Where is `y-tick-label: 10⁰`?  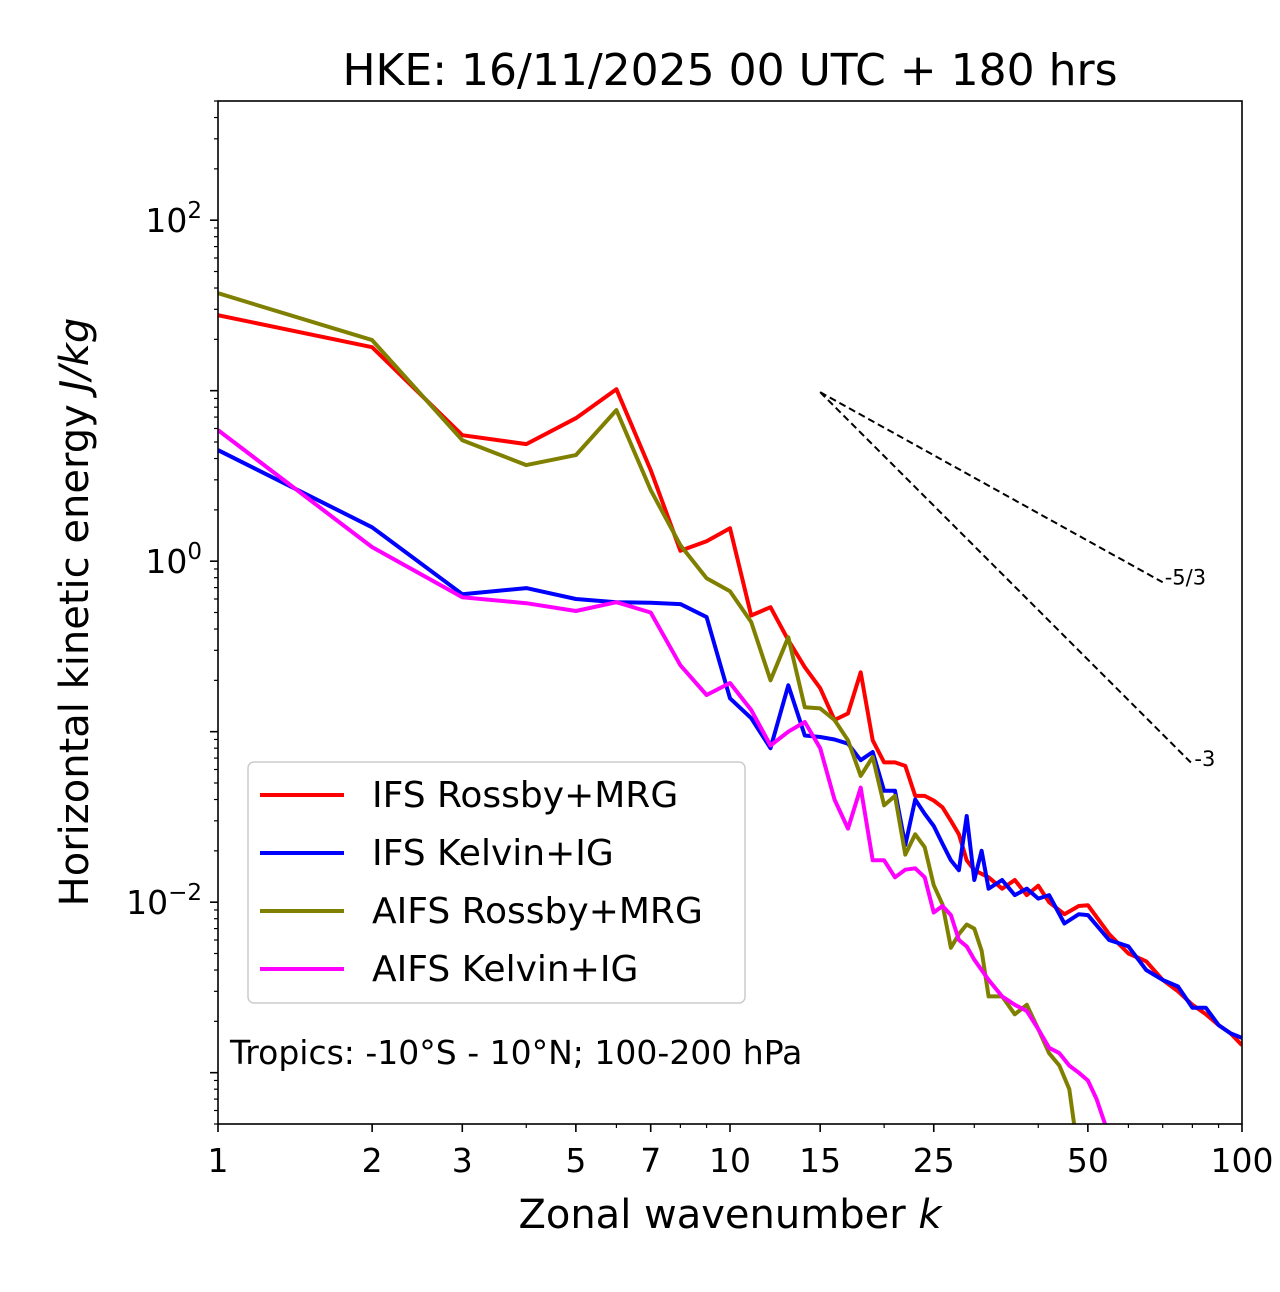
y-tick-label: 10⁰ is located at coordinates (173, 560).